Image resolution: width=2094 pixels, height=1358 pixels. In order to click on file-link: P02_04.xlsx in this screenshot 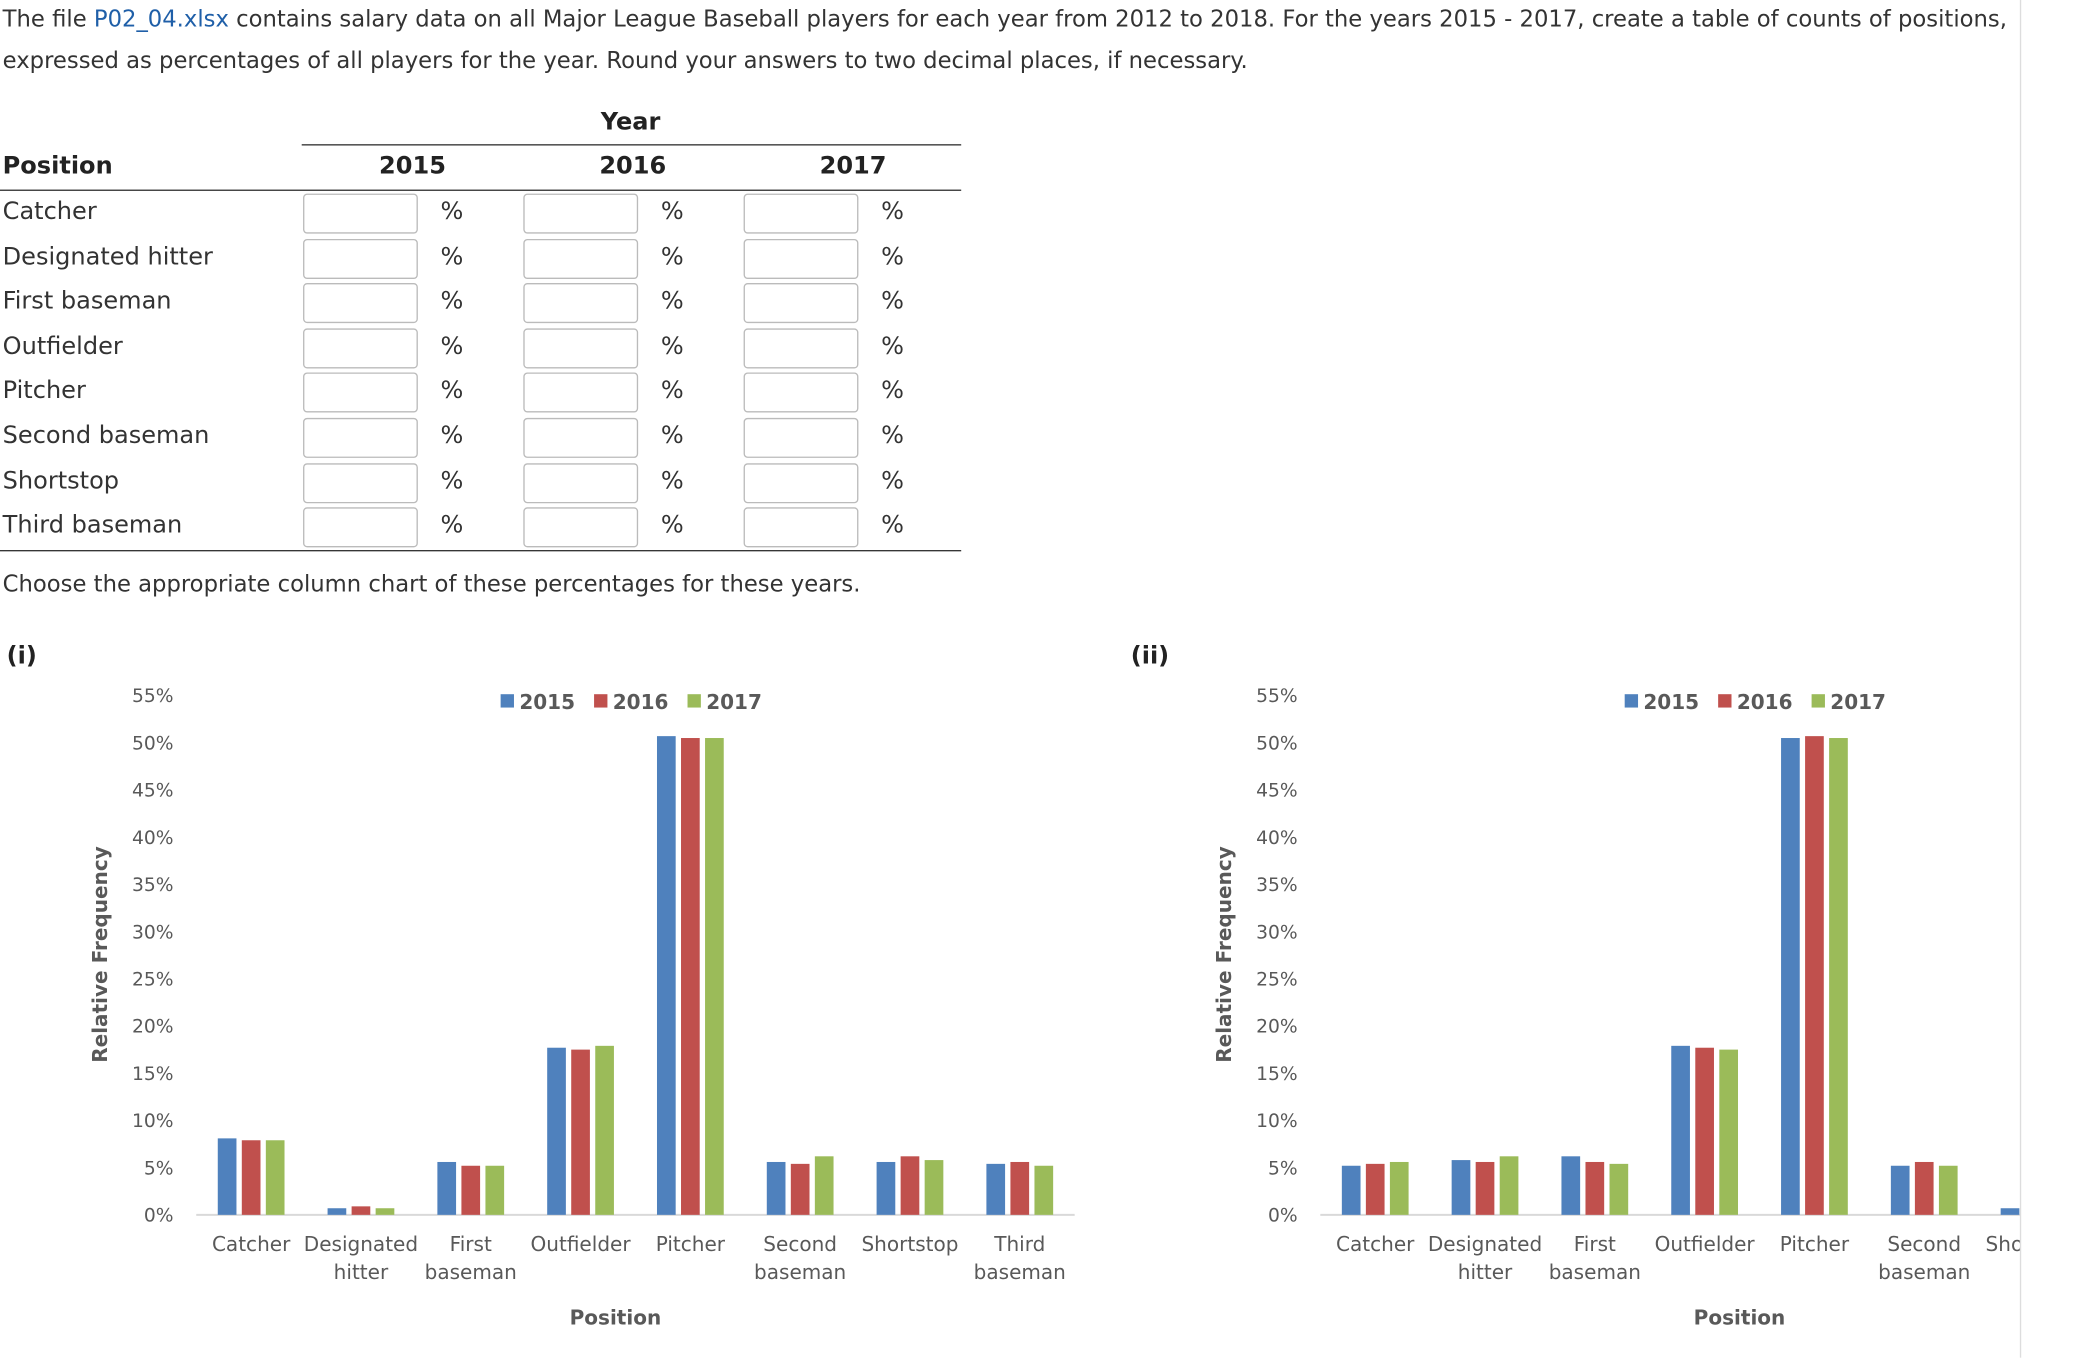, I will do `click(161, 20)`.